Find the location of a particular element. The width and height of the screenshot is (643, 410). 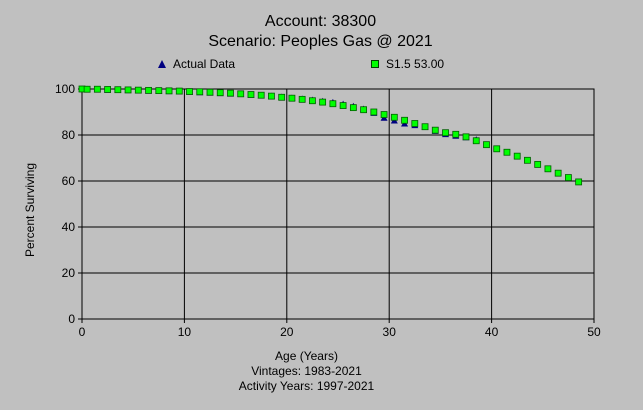

chart-title: Account: 38300 is located at coordinates (320, 21).